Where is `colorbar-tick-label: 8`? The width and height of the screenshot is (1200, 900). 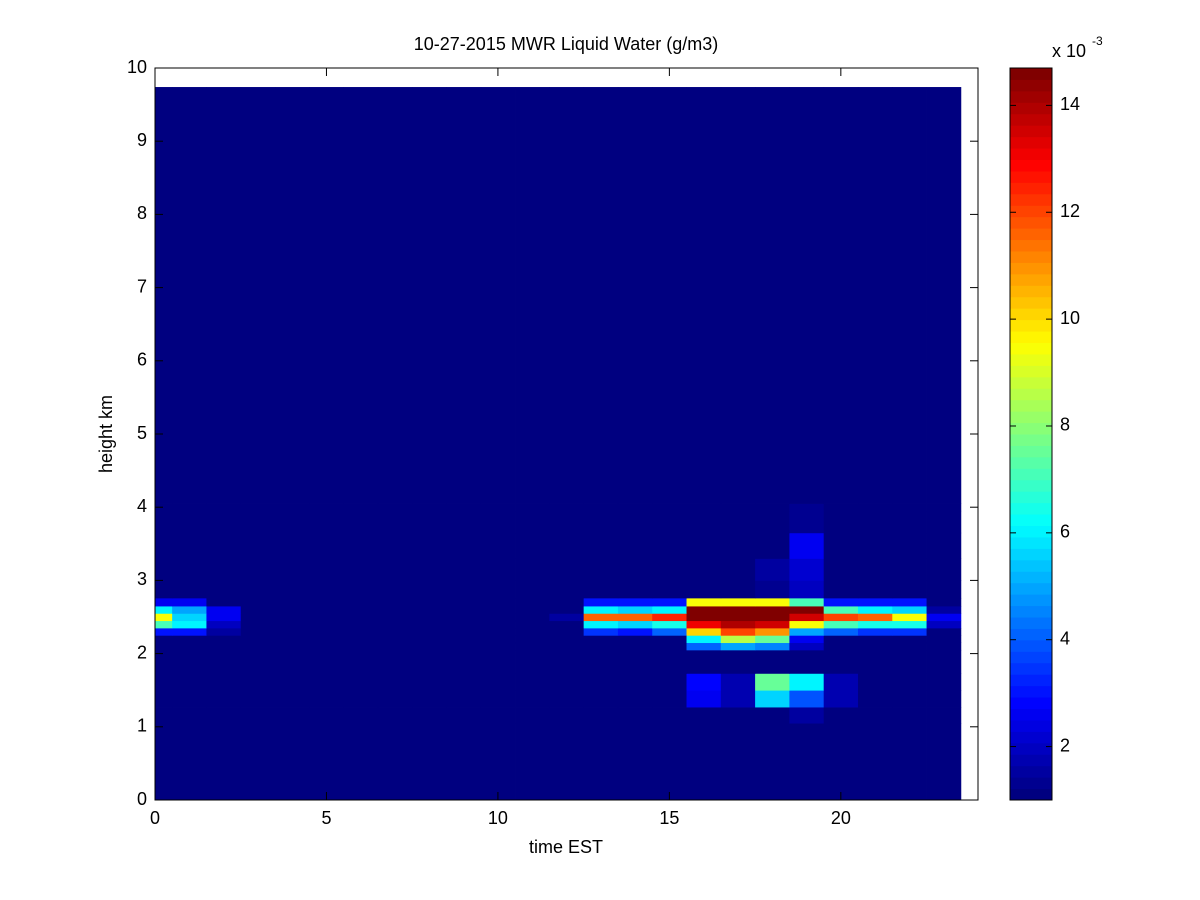
colorbar-tick-label: 8 is located at coordinates (1065, 425).